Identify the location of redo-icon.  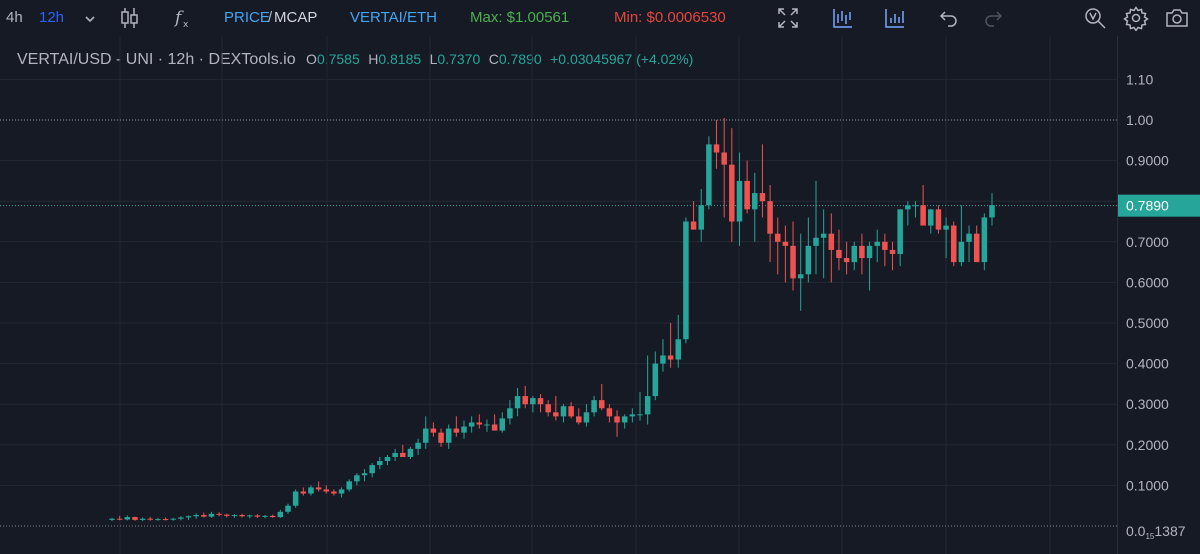
(993, 18).